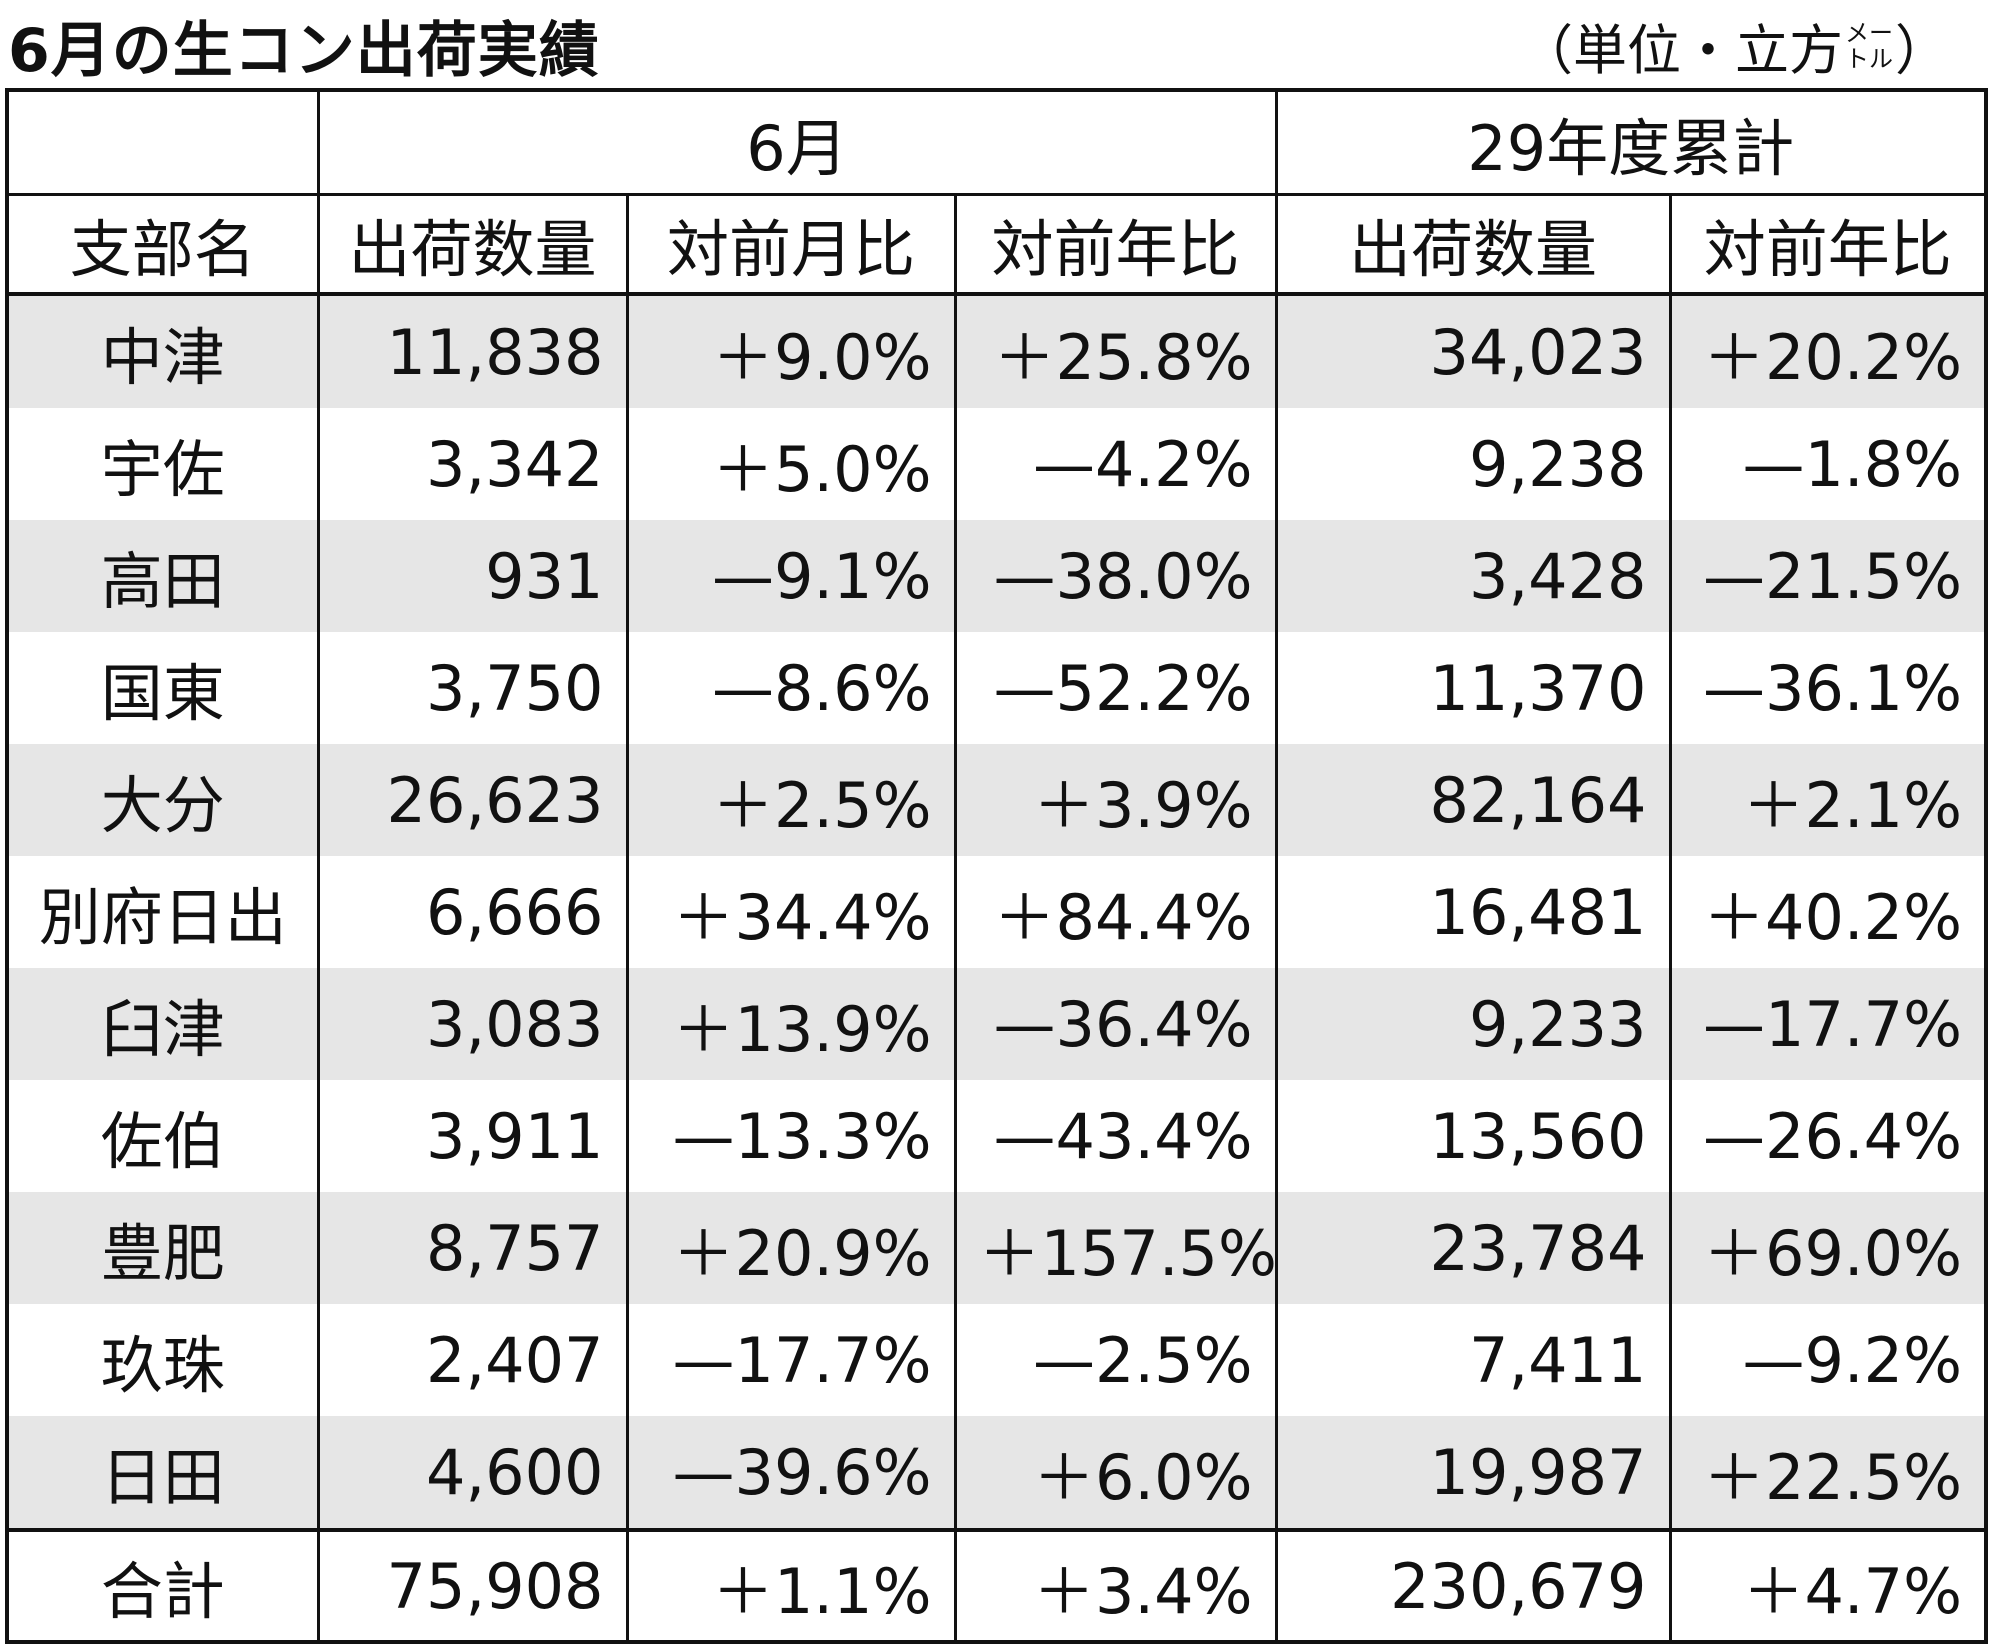  What do you see at coordinates (1828, 1136) in the screenshot?
I see `cell: —26.4%` at bounding box center [1828, 1136].